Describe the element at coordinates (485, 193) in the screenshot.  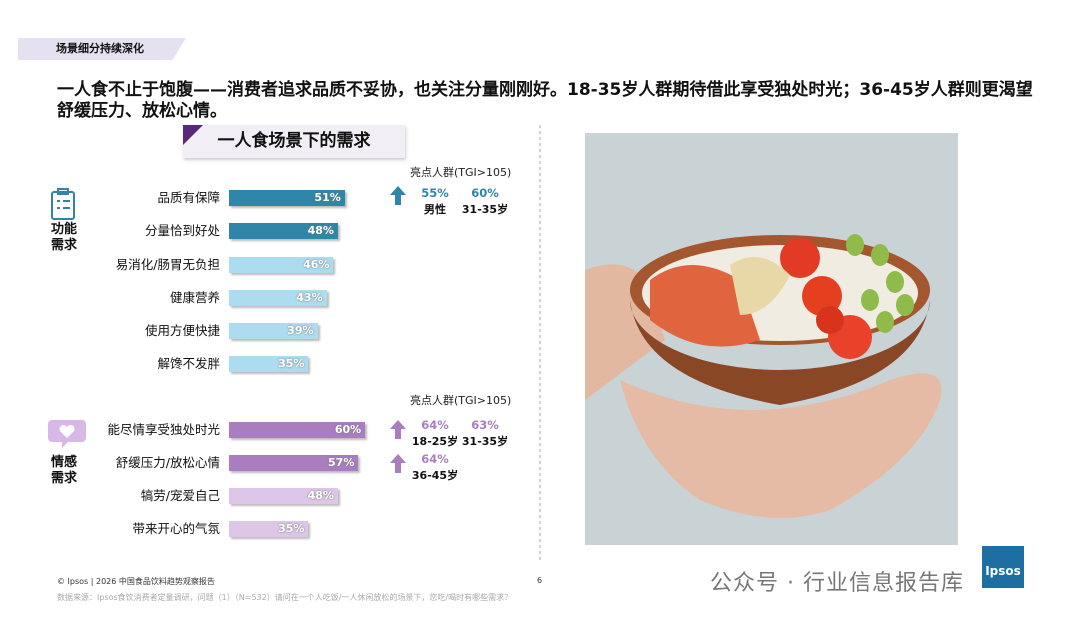
I see `highlight-value: 60%` at that location.